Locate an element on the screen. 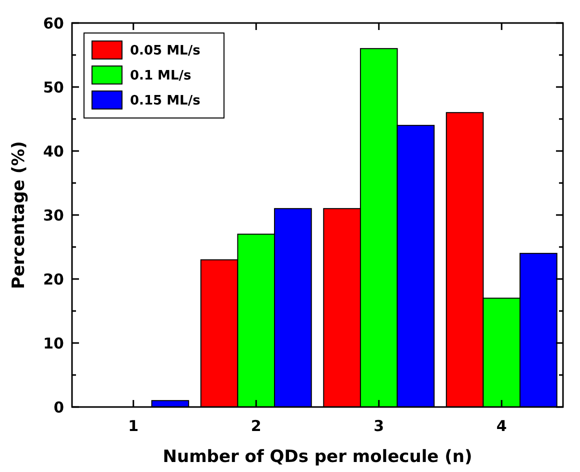 The height and width of the screenshot is (472, 580). x-tick-label: 2 is located at coordinates (256, 426).